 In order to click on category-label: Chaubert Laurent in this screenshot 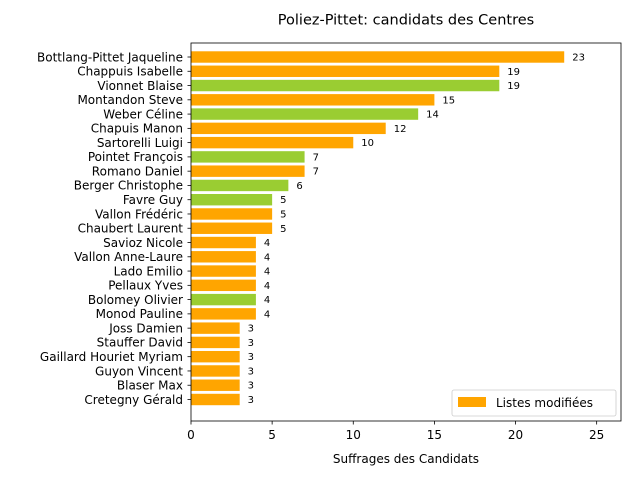, I will do `click(131, 229)`.